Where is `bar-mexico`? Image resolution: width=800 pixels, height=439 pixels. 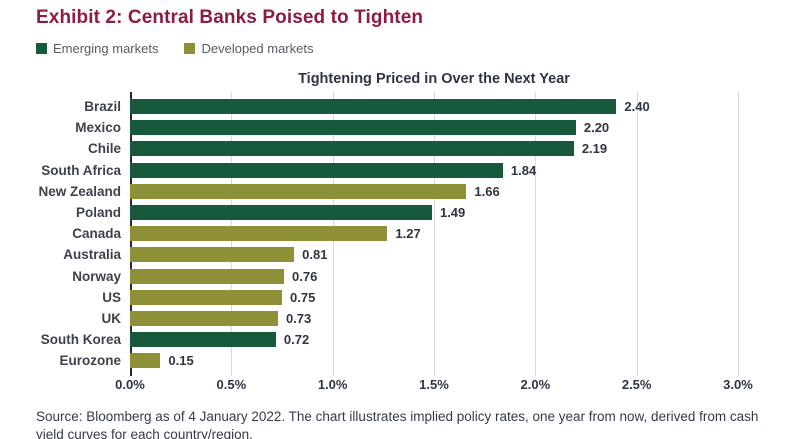 bar-mexico is located at coordinates (353, 128).